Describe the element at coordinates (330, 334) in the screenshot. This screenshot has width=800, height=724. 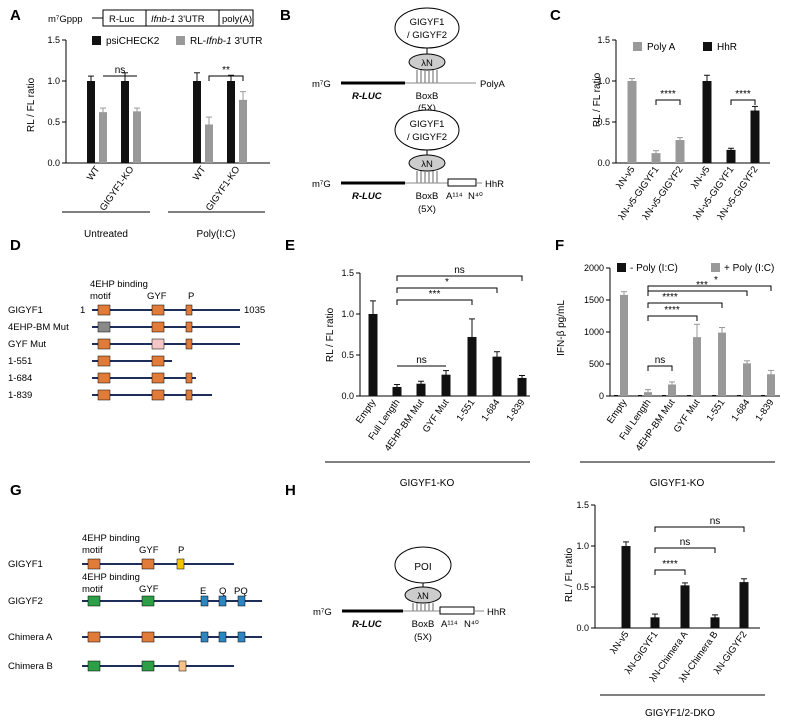
I see `chart-e-ylabel: RL / FL ratio` at that location.